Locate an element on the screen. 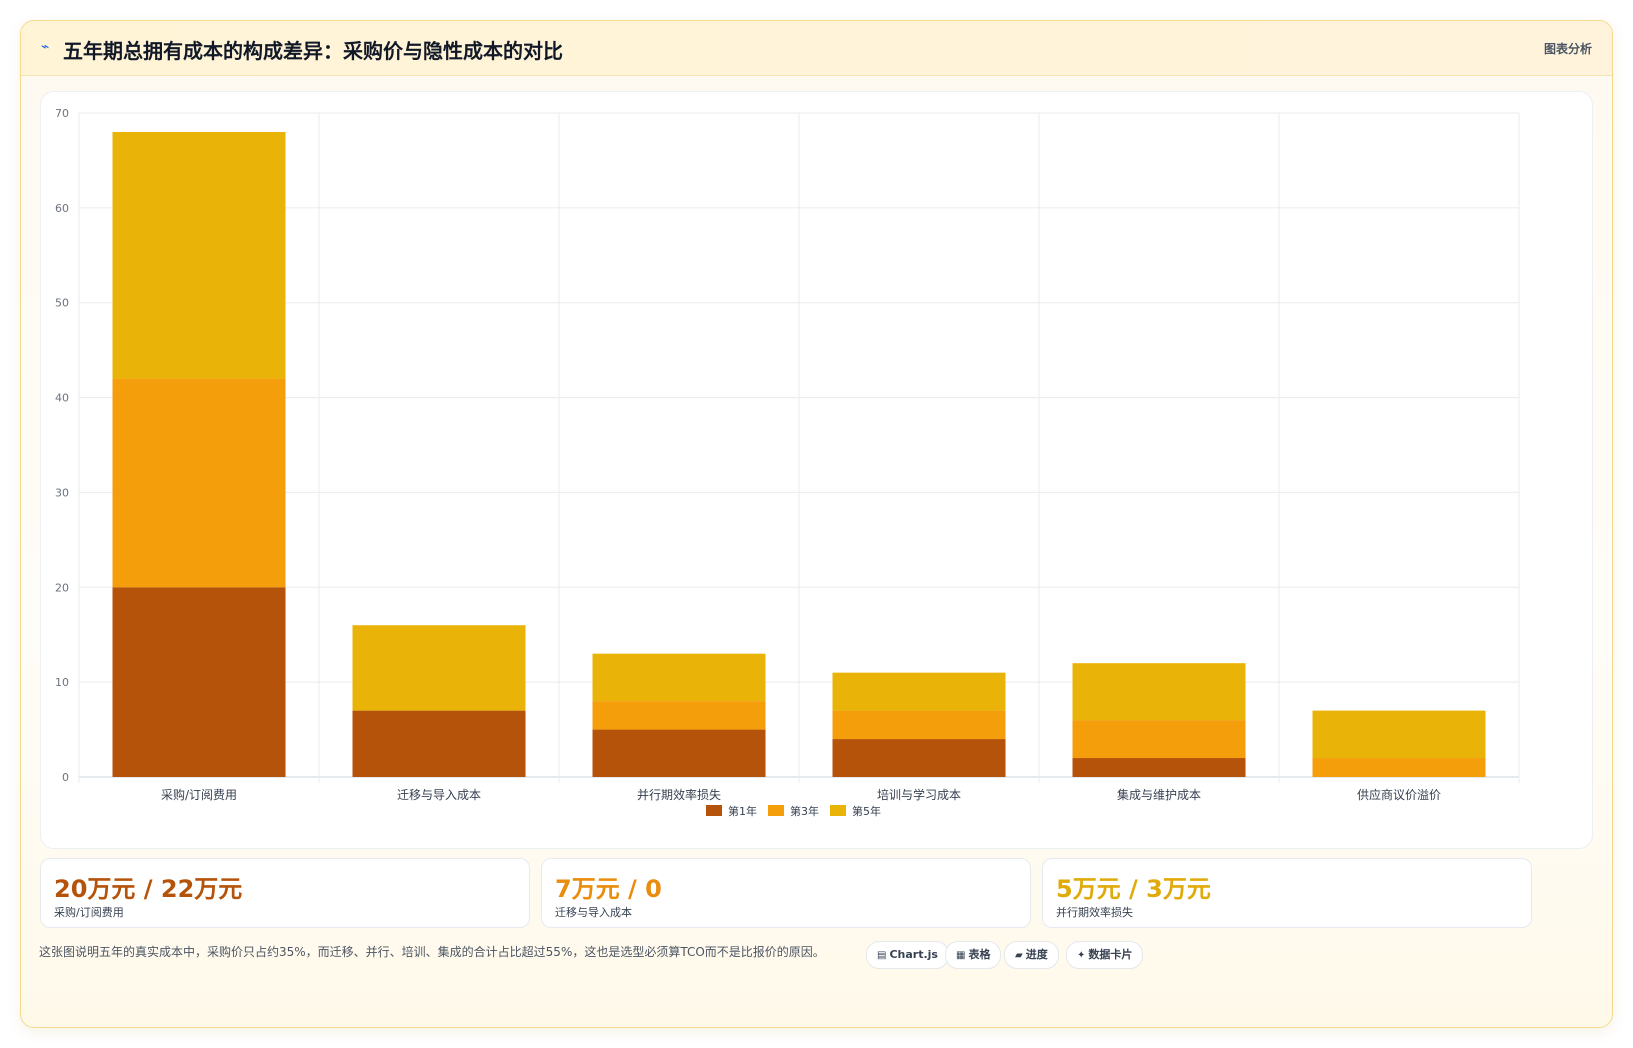  y-tick-label: 50 is located at coordinates (62, 303).